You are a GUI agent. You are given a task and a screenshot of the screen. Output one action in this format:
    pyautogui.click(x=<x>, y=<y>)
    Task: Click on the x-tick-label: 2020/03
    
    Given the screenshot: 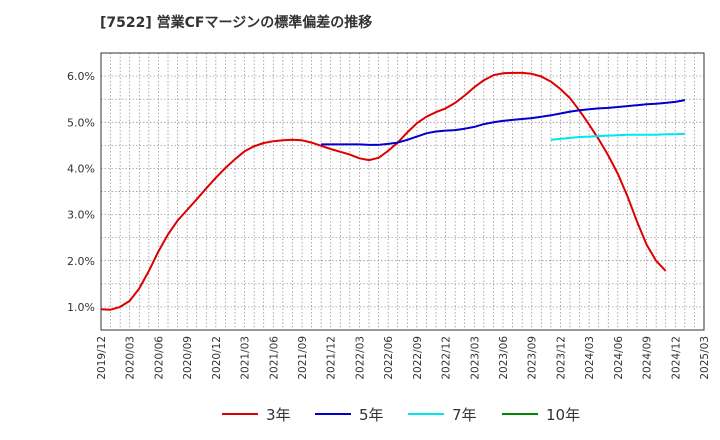 What is the action you would take?
    pyautogui.click(x=131, y=358)
    